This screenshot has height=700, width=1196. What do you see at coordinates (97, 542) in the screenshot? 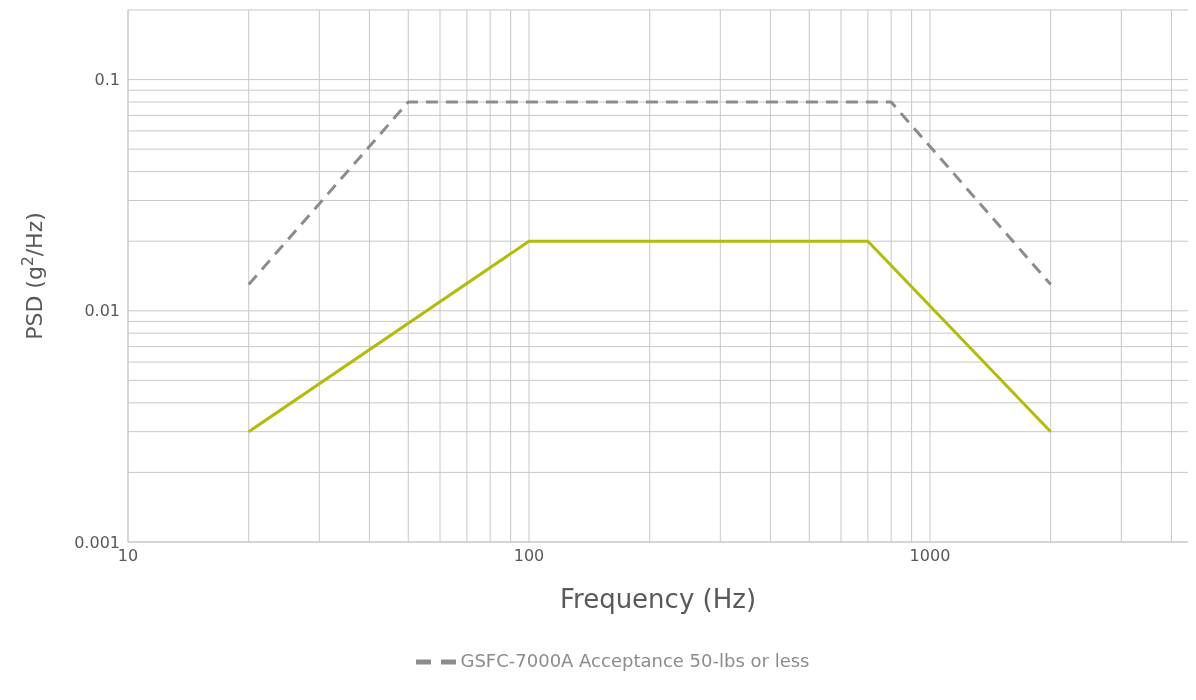
I see `y-tick-label: 0.001` at bounding box center [97, 542].